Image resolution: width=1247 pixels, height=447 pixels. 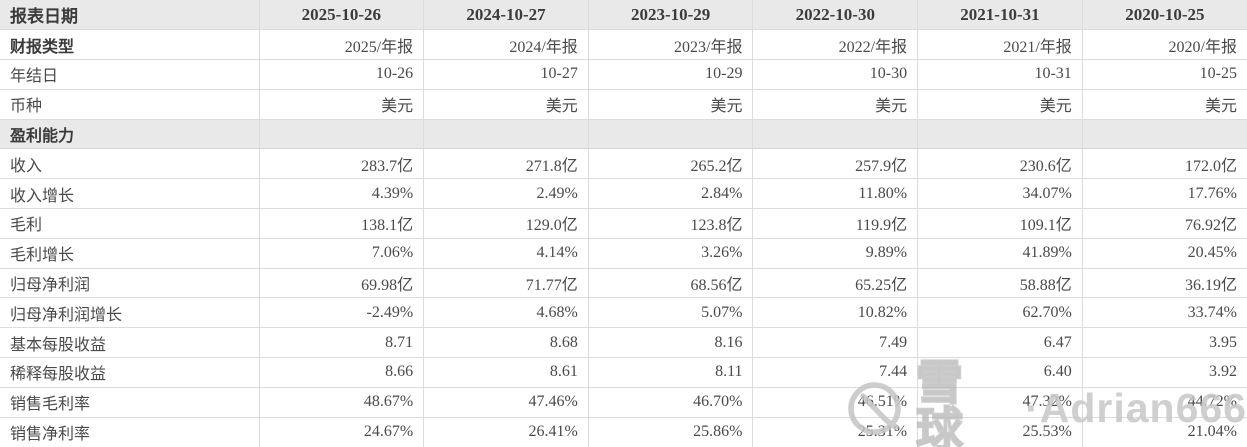 I want to click on value-cell: 172.0亿, so click(x=1164, y=164).